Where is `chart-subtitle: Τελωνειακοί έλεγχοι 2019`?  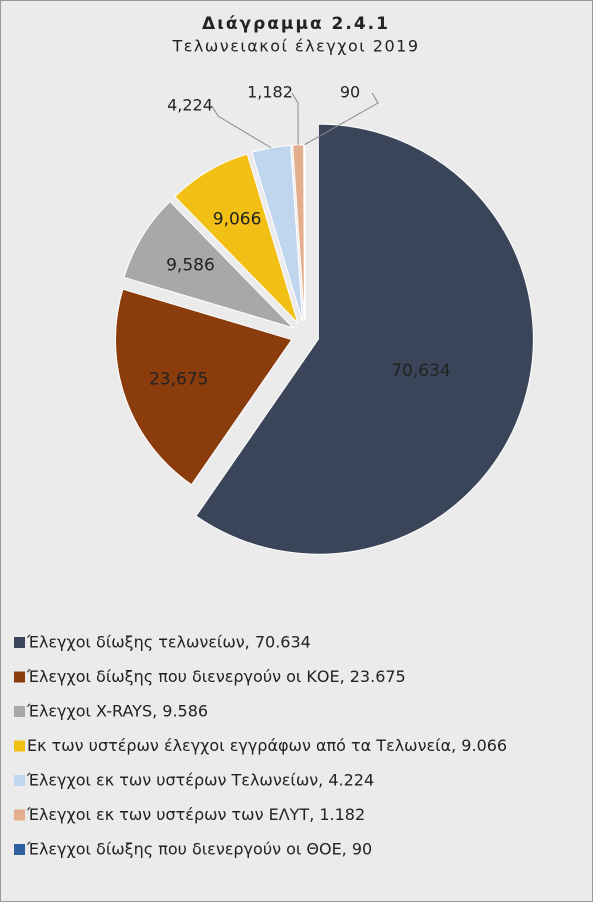 chart-subtitle: Τελωνειακοί έλεγχοι 2019 is located at coordinates (295, 46).